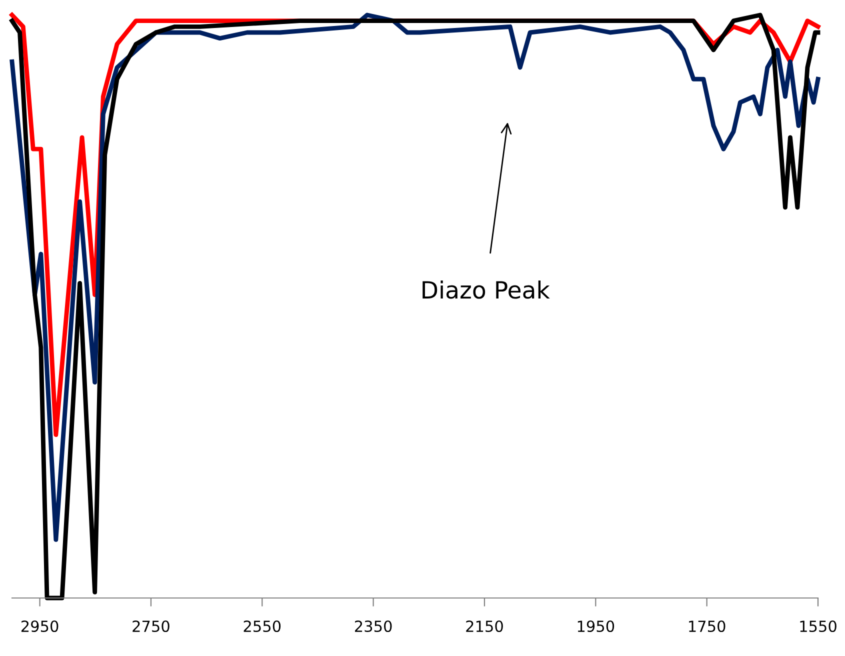  What do you see at coordinates (486, 289) in the screenshot?
I see `annotation: Diazo Peak` at bounding box center [486, 289].